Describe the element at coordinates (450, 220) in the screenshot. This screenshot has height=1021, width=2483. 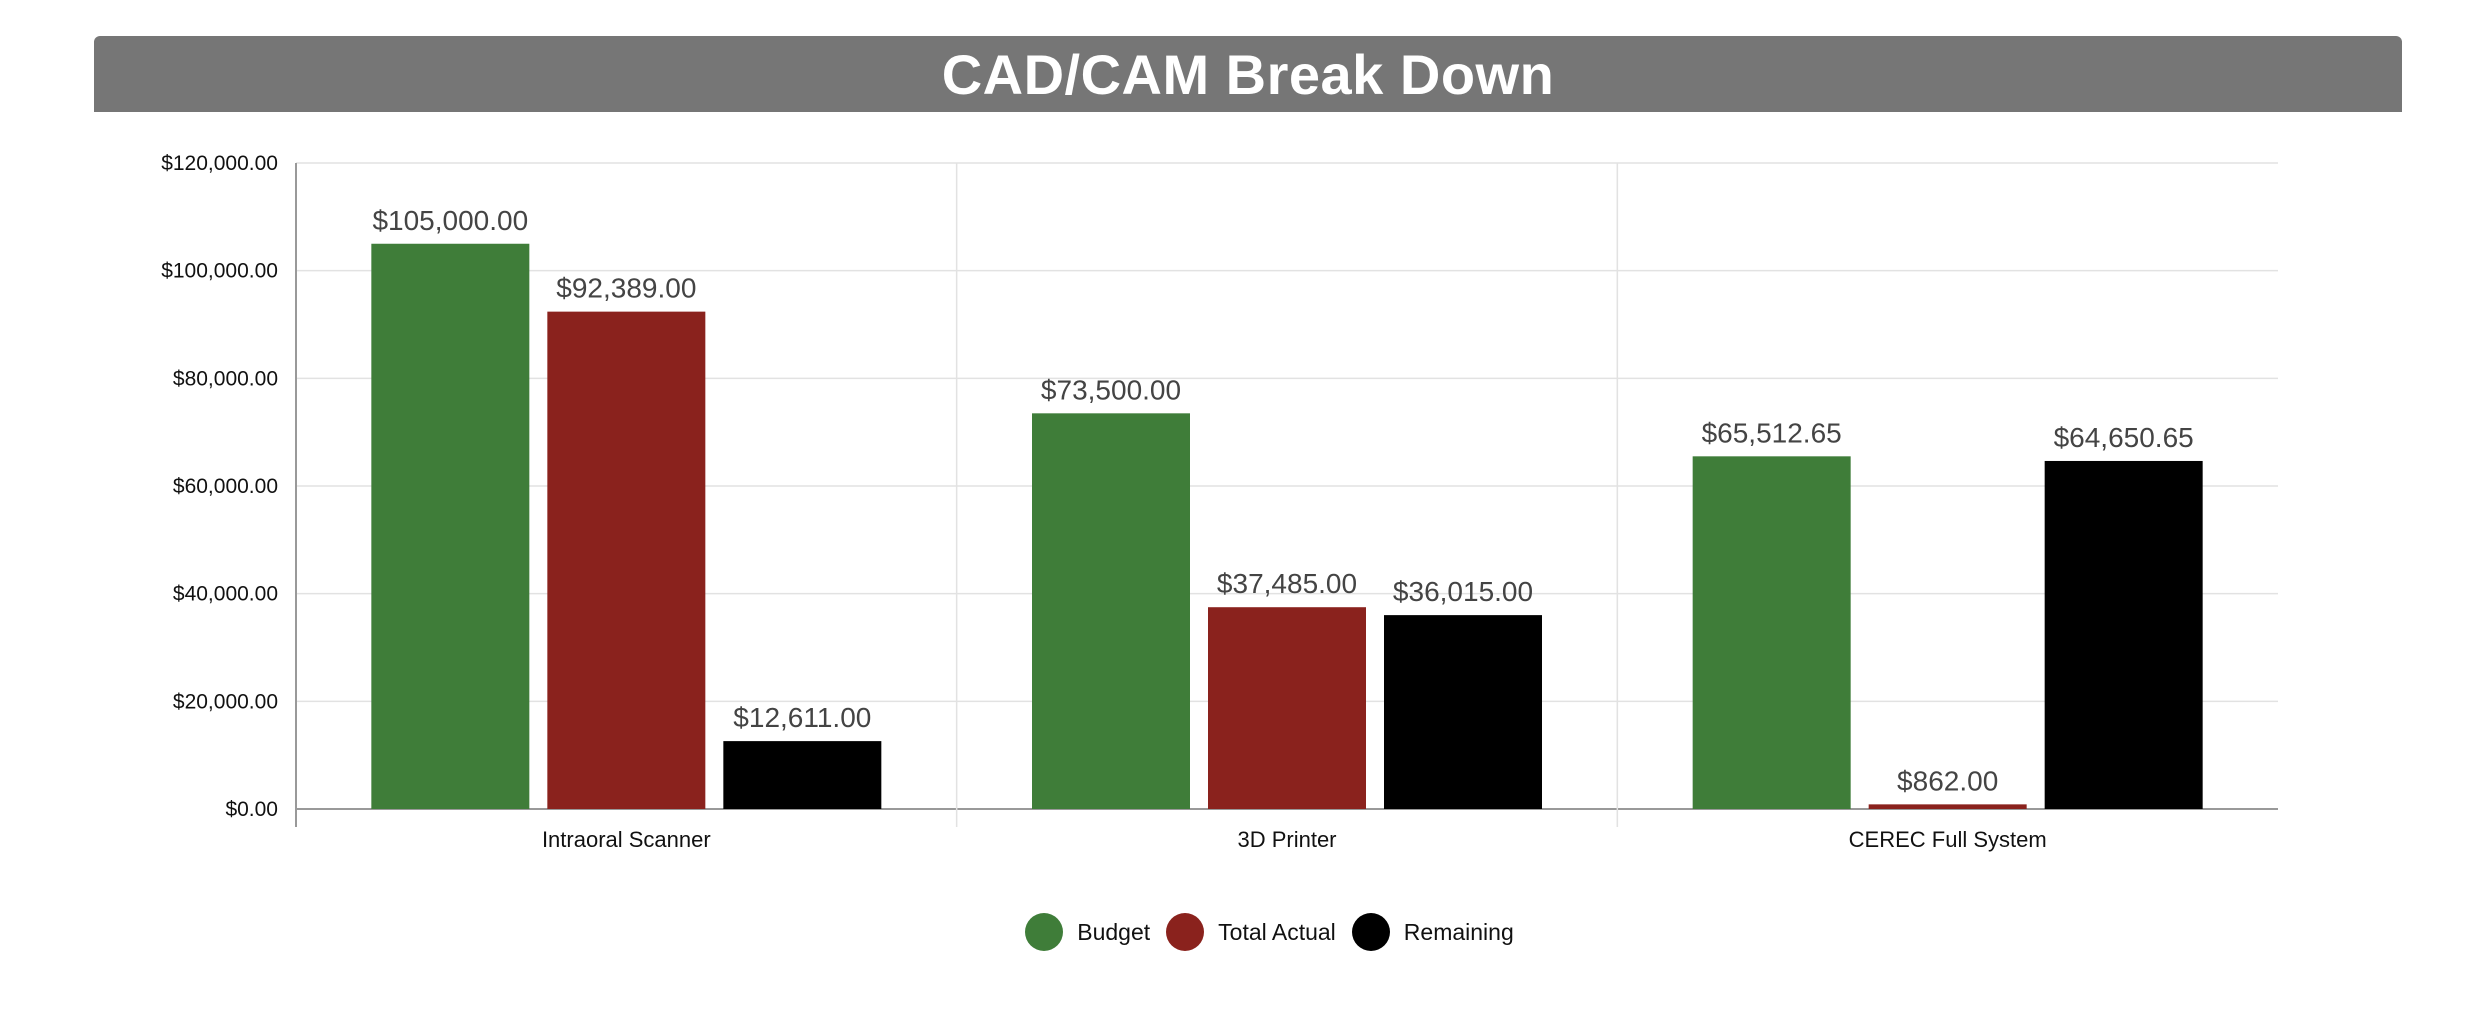
I see `data-label: $105,000.00` at that location.